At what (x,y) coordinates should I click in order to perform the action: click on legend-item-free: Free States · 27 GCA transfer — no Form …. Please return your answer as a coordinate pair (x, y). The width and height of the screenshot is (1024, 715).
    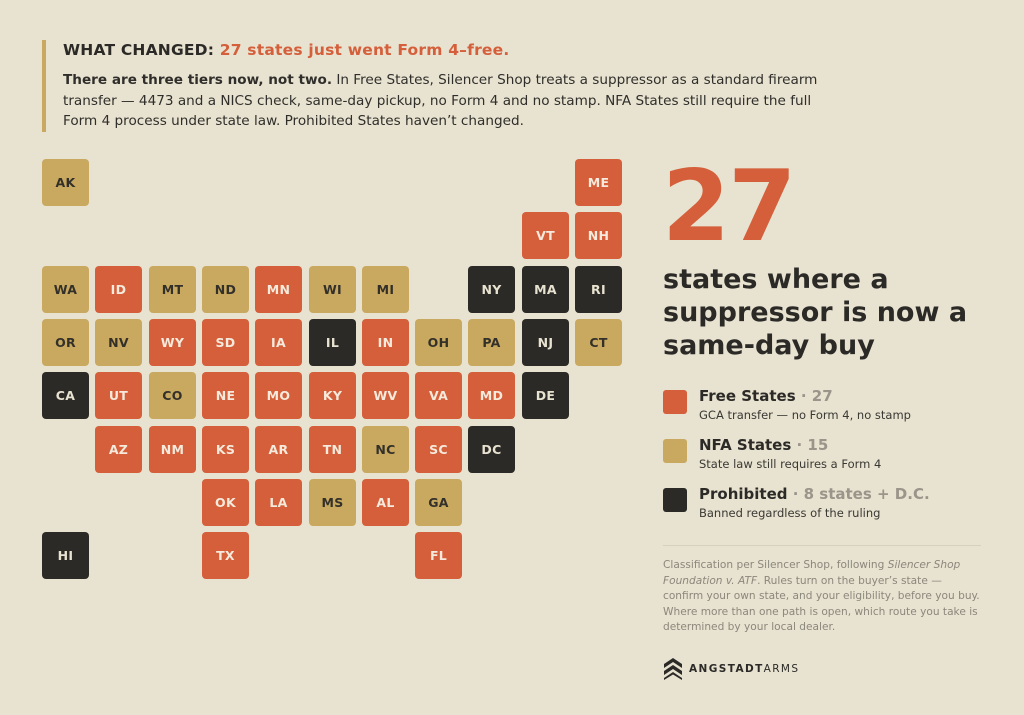
    Looking at the image, I should click on (828, 410).